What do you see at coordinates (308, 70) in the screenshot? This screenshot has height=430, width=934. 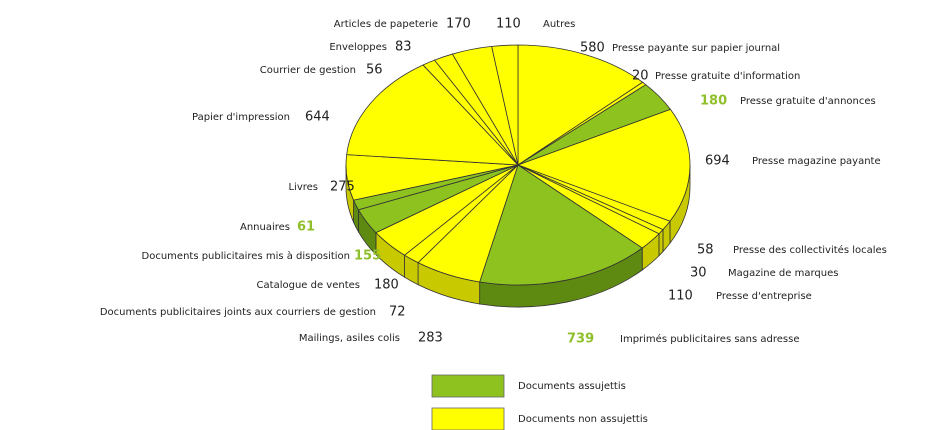 I see `slice-label: Courrier de gestion` at bounding box center [308, 70].